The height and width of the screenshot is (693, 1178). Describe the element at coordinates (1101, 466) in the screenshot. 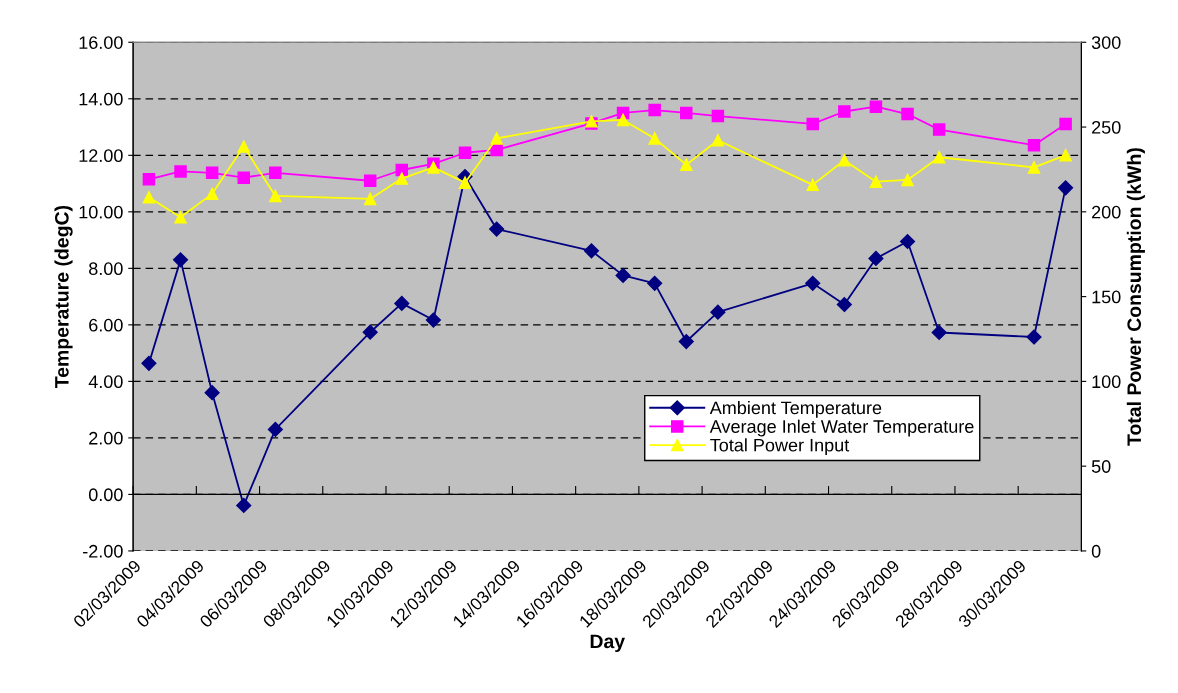

I see `y2-tick-label: 50` at that location.